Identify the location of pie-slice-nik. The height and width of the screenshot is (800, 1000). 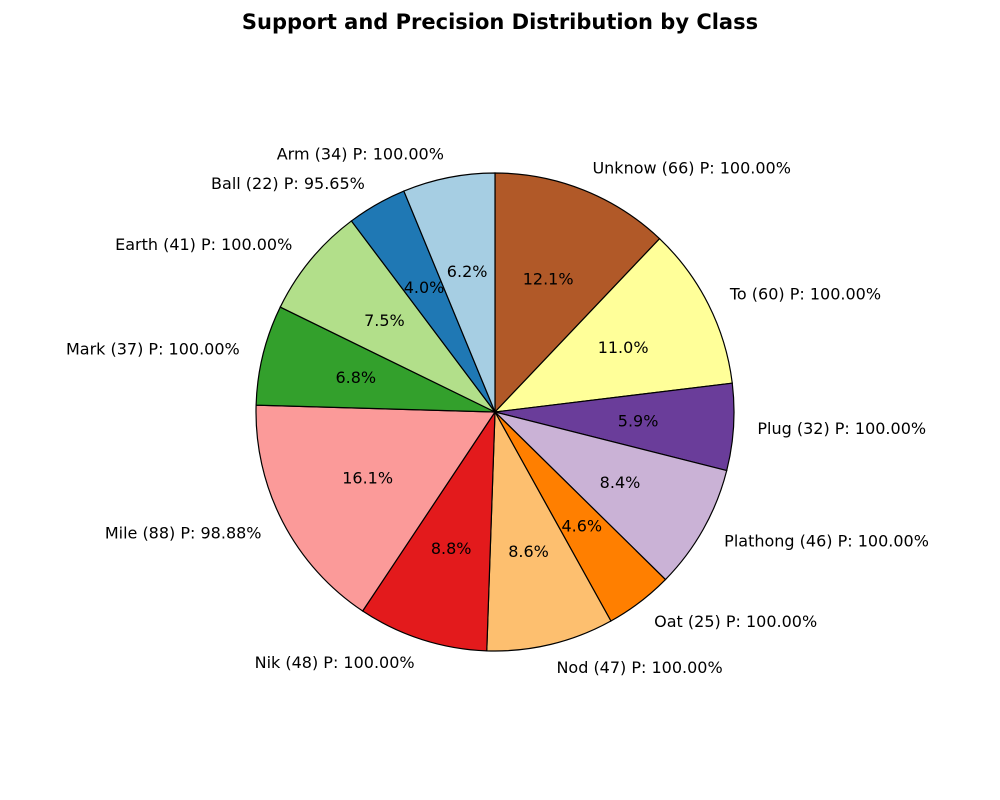
(428, 530).